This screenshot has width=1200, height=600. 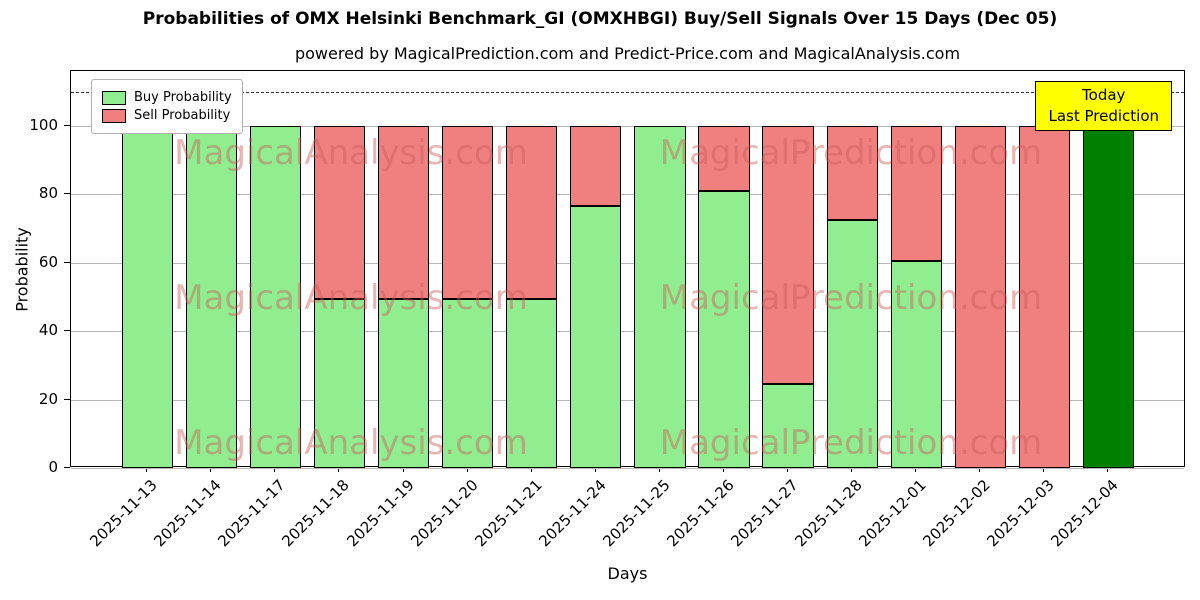 What do you see at coordinates (627, 92) in the screenshot?
I see `dashed-threshold-line` at bounding box center [627, 92].